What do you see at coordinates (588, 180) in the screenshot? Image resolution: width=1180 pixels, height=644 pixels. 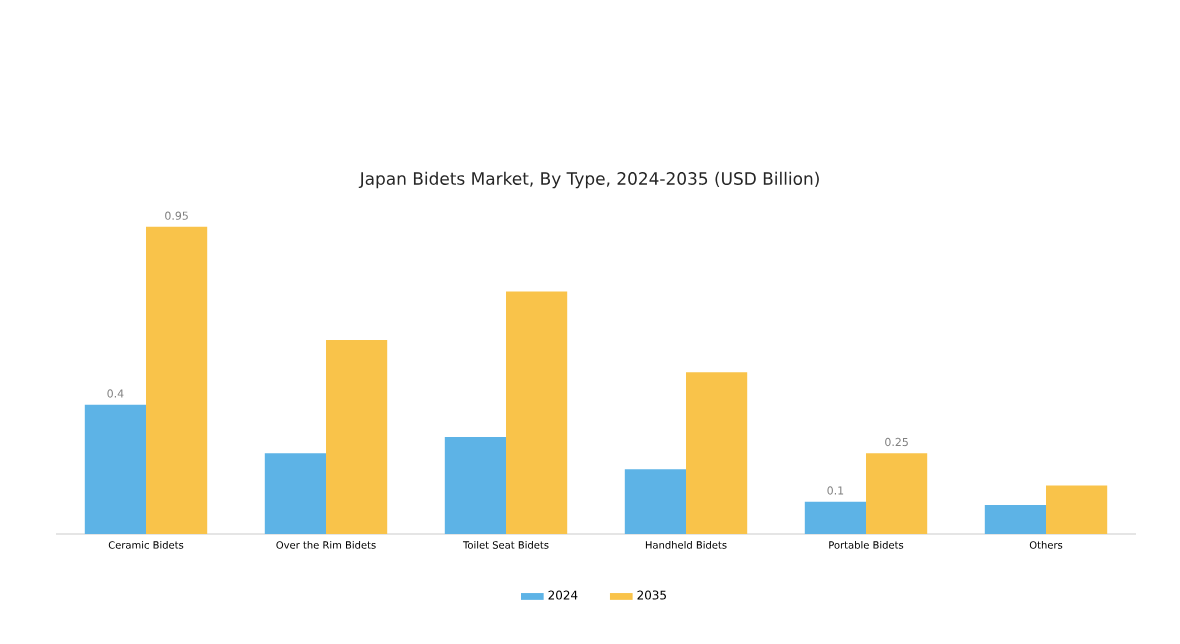 I see `chart-title: Japan Bidets Market, By Type, 2024-2035 (USD Billion)` at bounding box center [588, 180].